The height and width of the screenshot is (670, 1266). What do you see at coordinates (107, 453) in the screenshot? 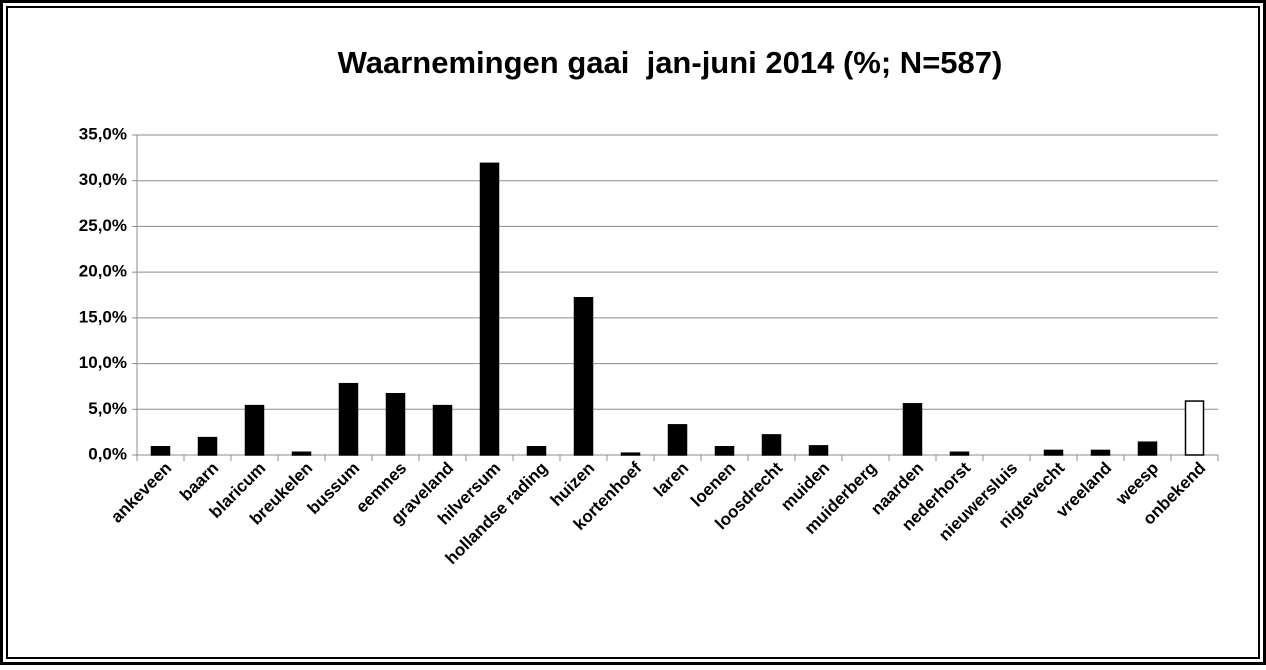
I see `y-tick-label: 0,0%` at bounding box center [107, 453].